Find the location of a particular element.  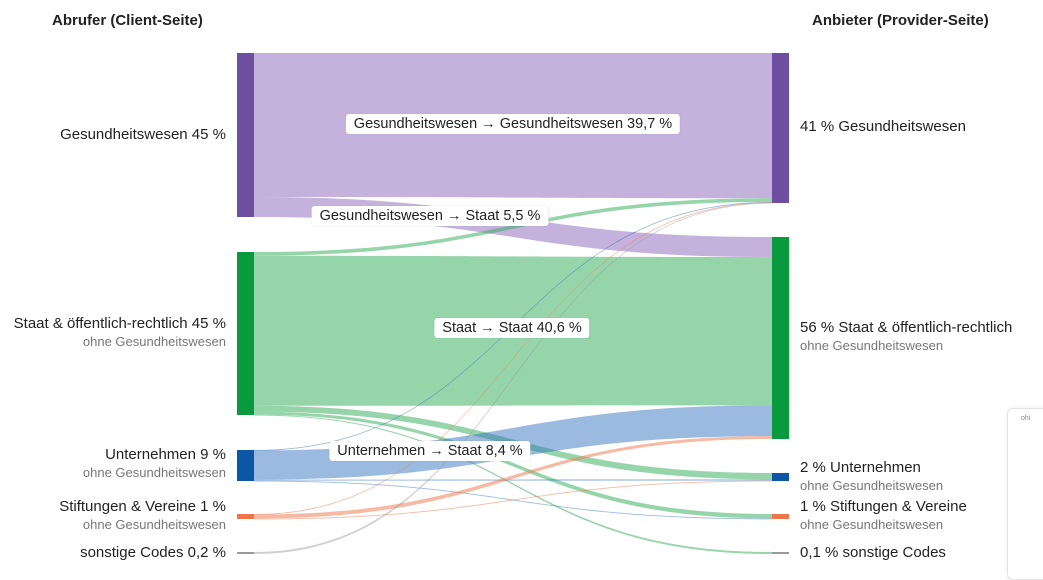

flow-stiftungen-to-staat is located at coordinates (513, 477).